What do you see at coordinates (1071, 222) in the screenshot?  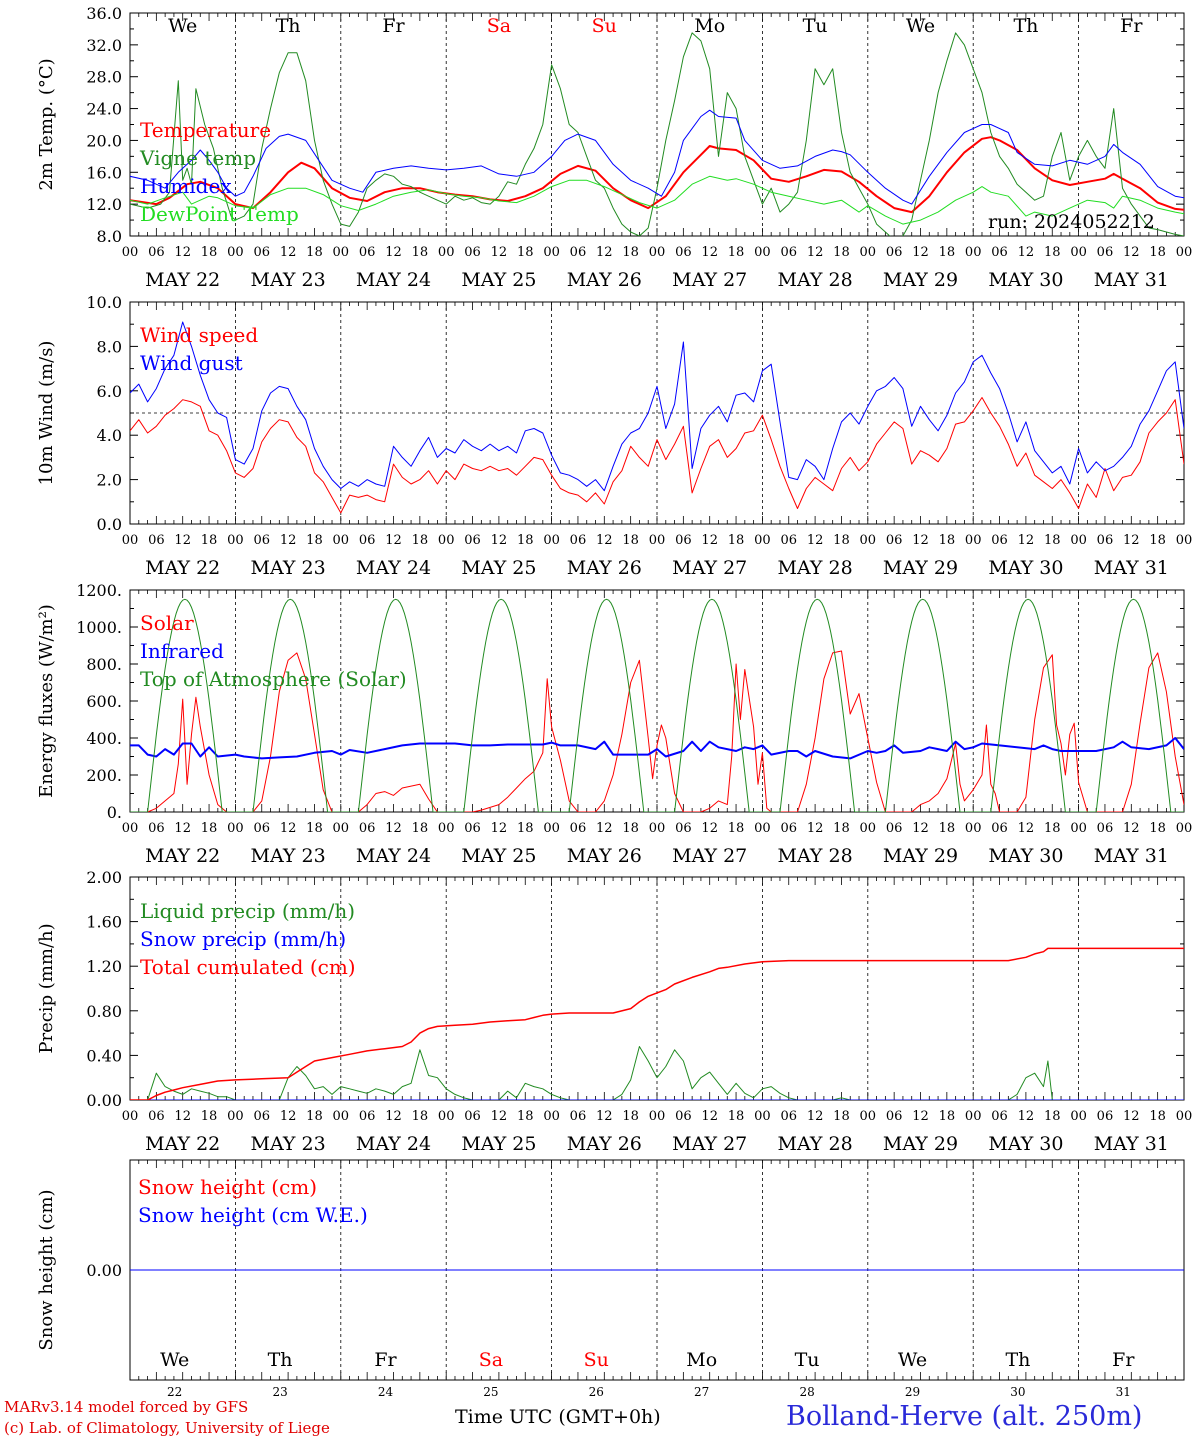 I see `run-label: run: 2024052212` at bounding box center [1071, 222].